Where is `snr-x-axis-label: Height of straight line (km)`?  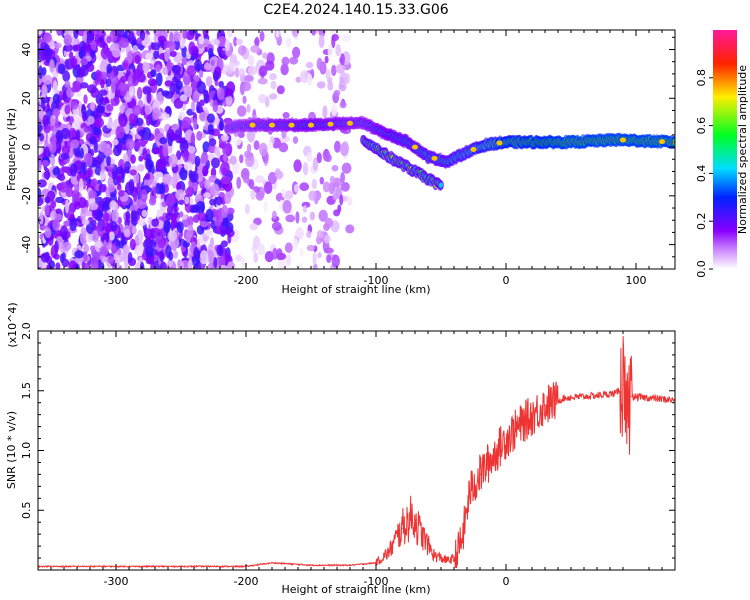 snr-x-axis-label: Height of straight line (km) is located at coordinates (355, 589).